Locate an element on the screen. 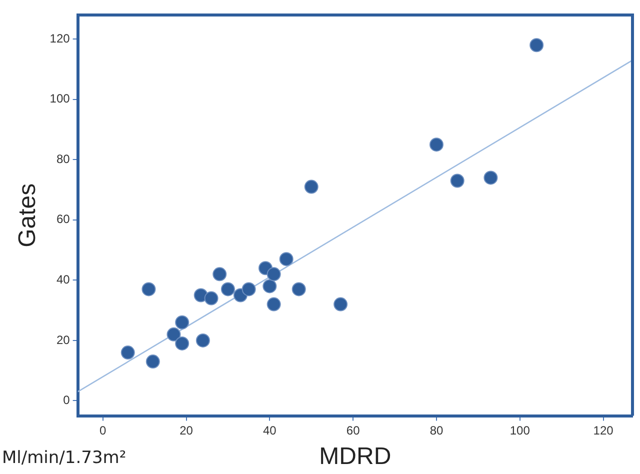  y-tick-label: 20 is located at coordinates (63, 339).